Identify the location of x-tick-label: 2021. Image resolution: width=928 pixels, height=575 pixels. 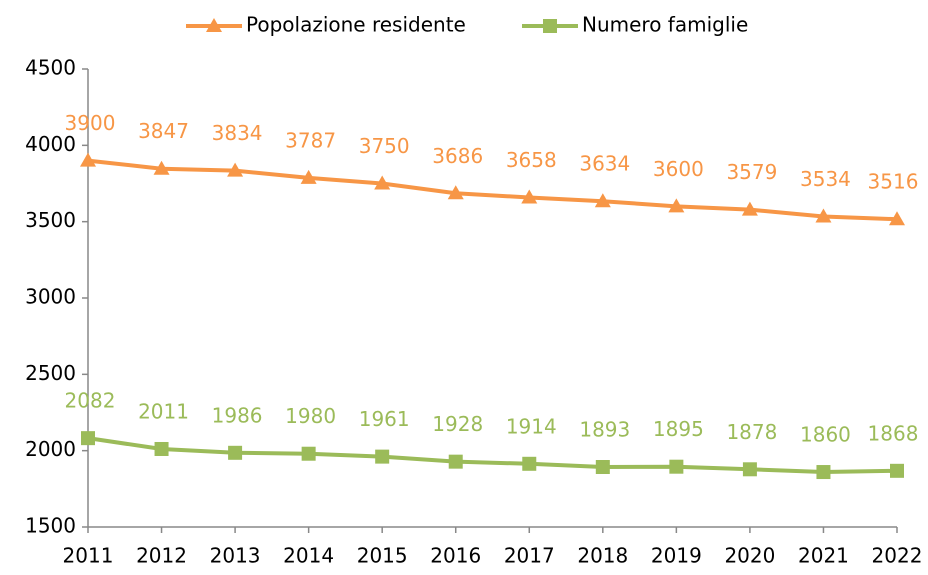
(823, 556).